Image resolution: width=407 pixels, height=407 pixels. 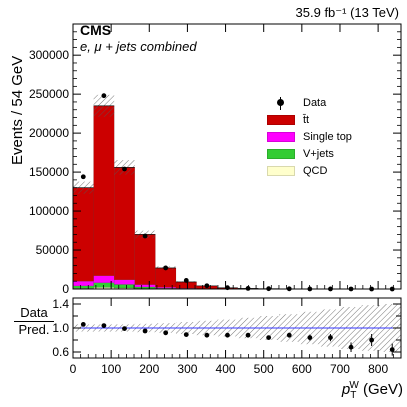 I want to click on single-top-swatch, so click(x=281, y=137).